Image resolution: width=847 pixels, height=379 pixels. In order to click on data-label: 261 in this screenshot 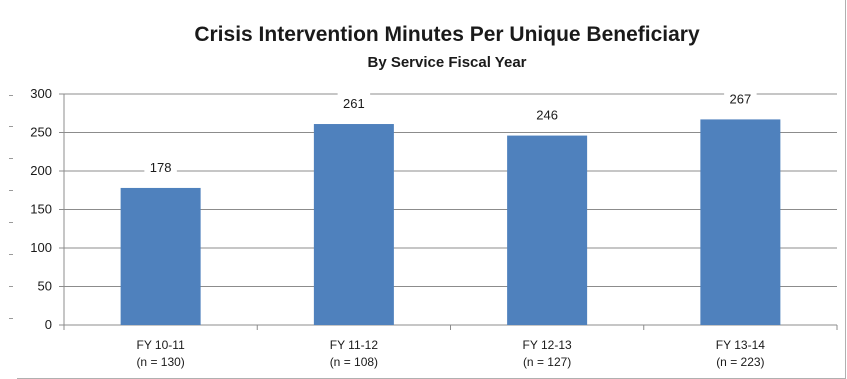, I will do `click(354, 103)`.